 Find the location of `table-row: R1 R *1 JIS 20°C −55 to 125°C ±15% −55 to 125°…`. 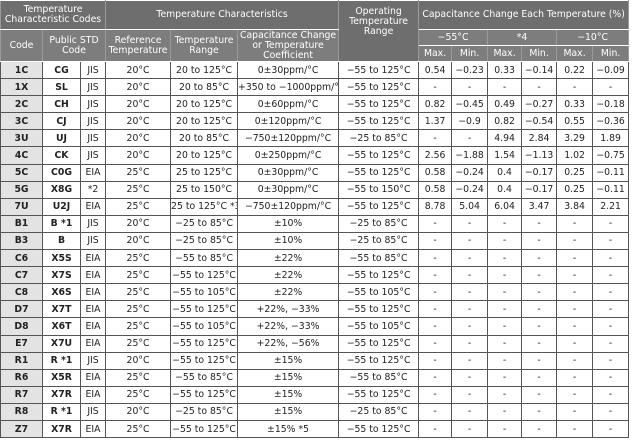

table-row: R1 R *1 JIS 20°C −55 to 125°C ±15% −55 to 125°… is located at coordinates (315, 360).